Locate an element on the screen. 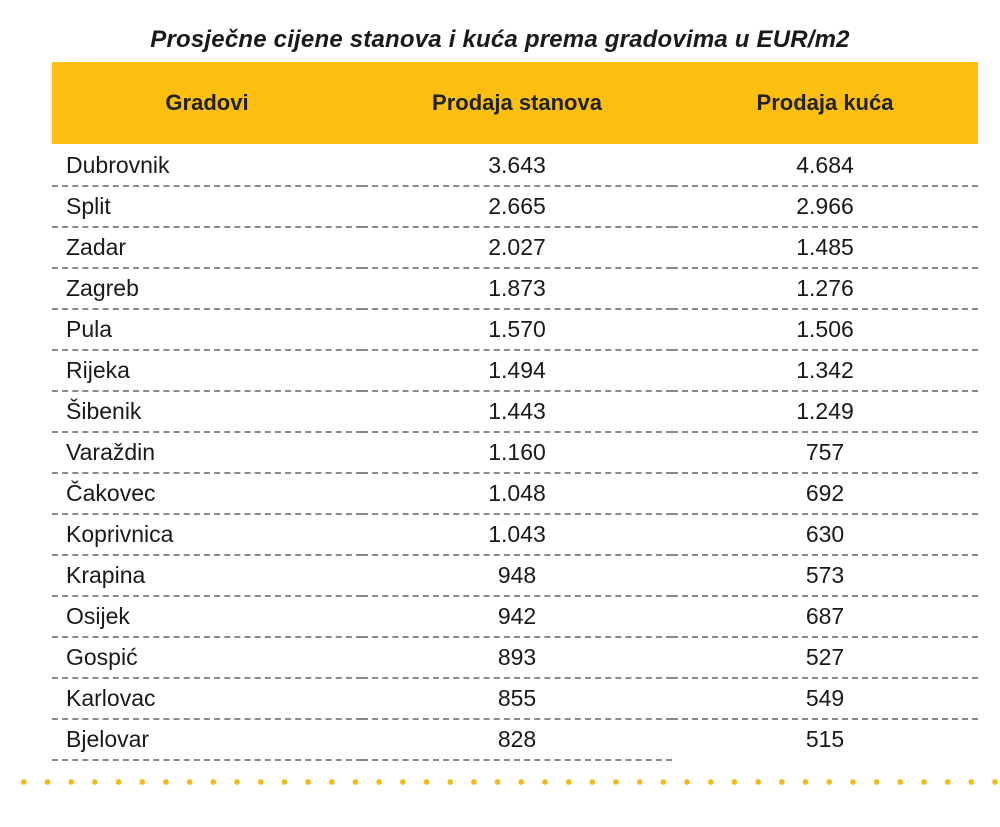  header-cities: Gradovi is located at coordinates (207, 103).